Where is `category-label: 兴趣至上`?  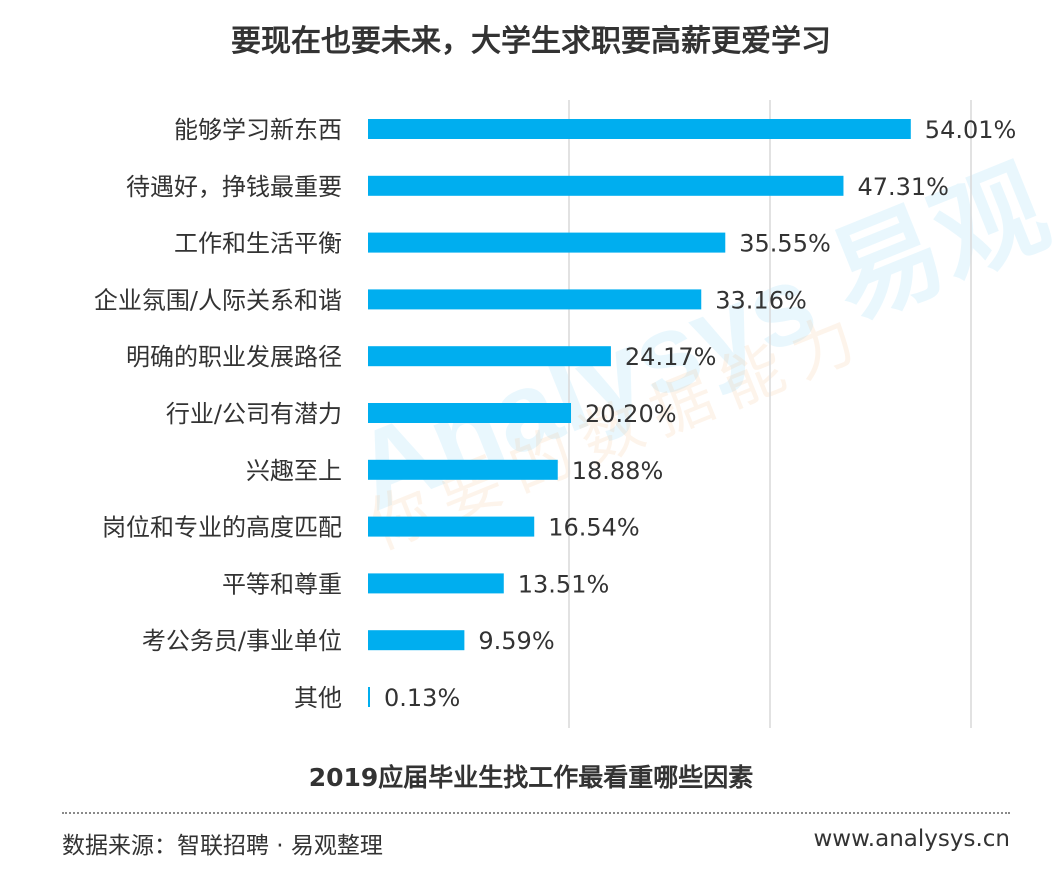
category-label: 兴趣至上 is located at coordinates (294, 471).